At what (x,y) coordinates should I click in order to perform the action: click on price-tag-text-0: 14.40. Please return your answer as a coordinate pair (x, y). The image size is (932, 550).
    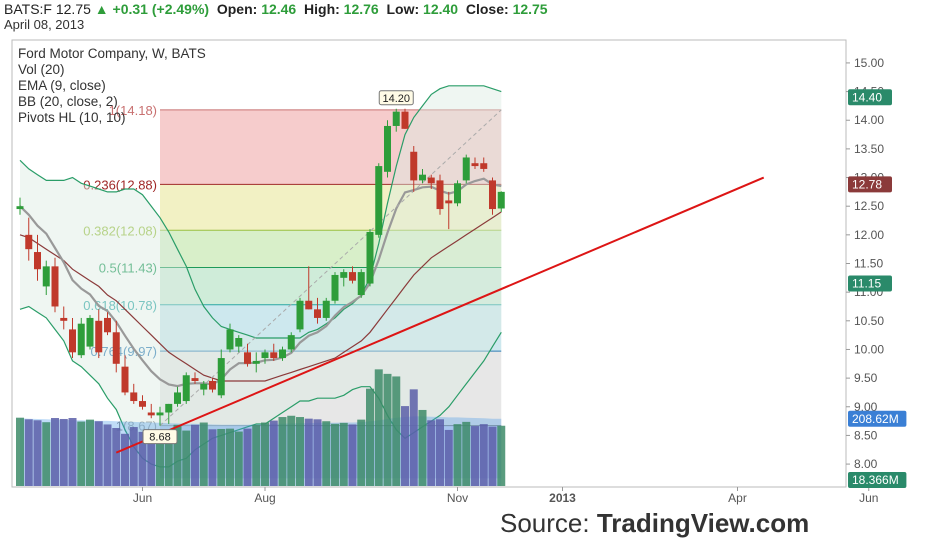
    Looking at the image, I should click on (867, 97).